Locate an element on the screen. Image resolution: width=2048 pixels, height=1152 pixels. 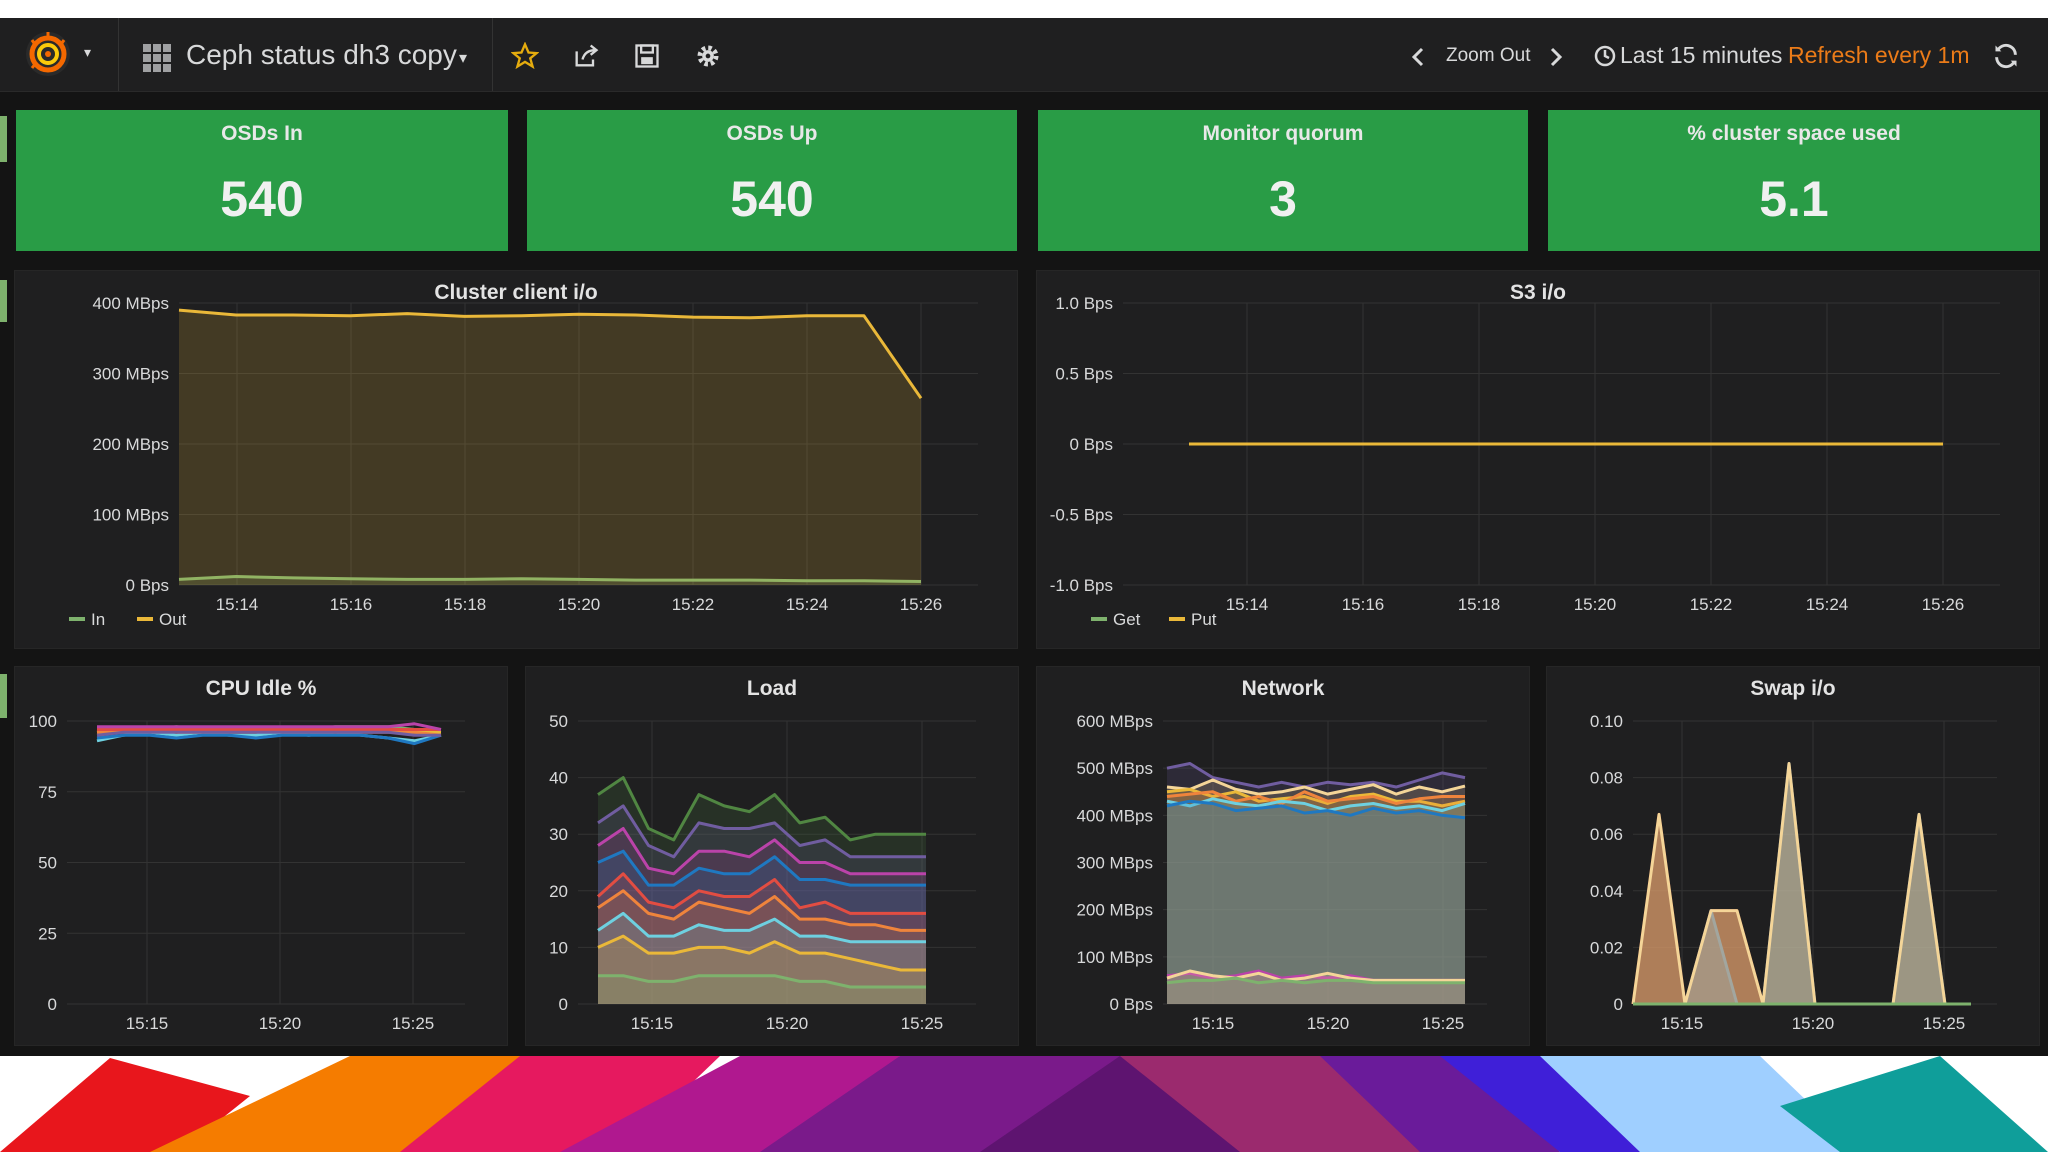
panel-cpu-idle: CPU Idle % 0 25 50 75 100 15:15 15:20 15:25 is located at coordinates (261, 856).